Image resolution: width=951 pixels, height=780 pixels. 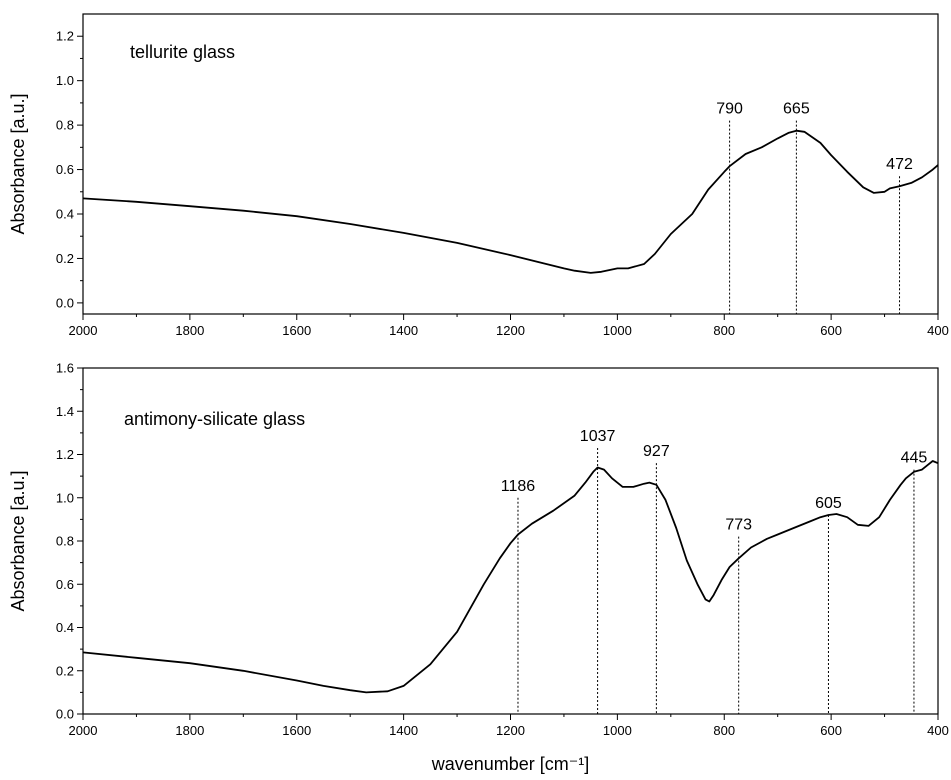 What do you see at coordinates (65, 214) in the screenshot?
I see `panel1-y-tick-label: 0.4` at bounding box center [65, 214].